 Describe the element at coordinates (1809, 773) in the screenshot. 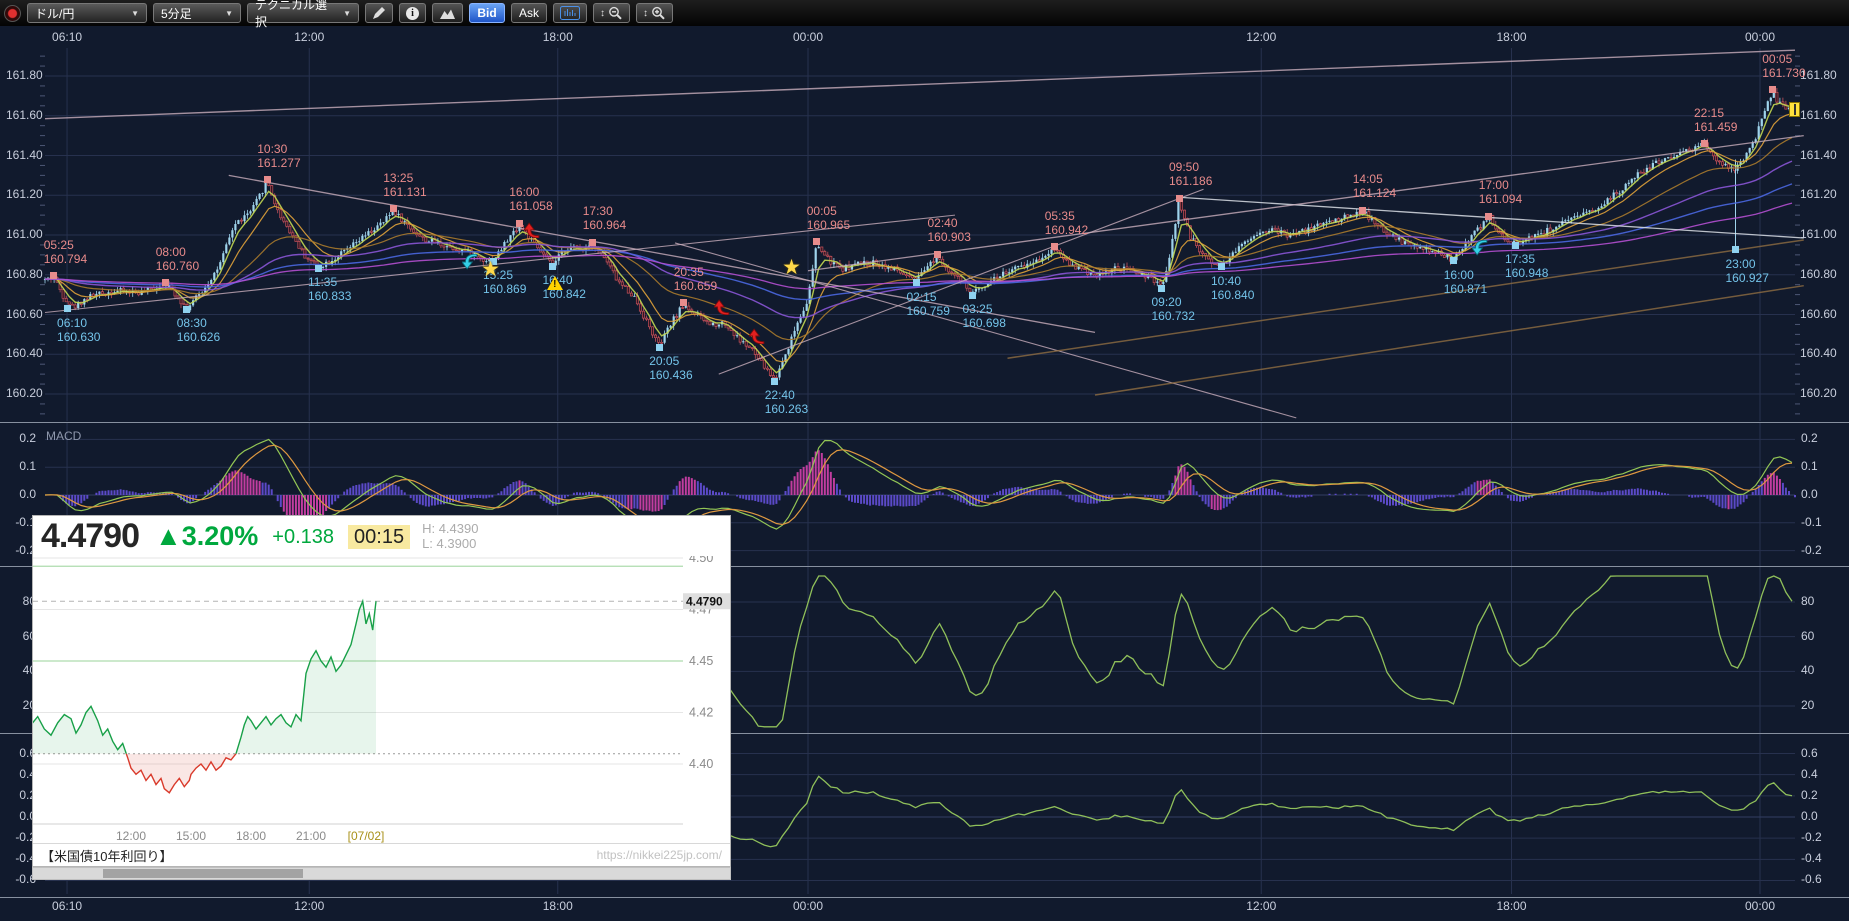

I see `osc-axis-label-right: 0.4` at that location.